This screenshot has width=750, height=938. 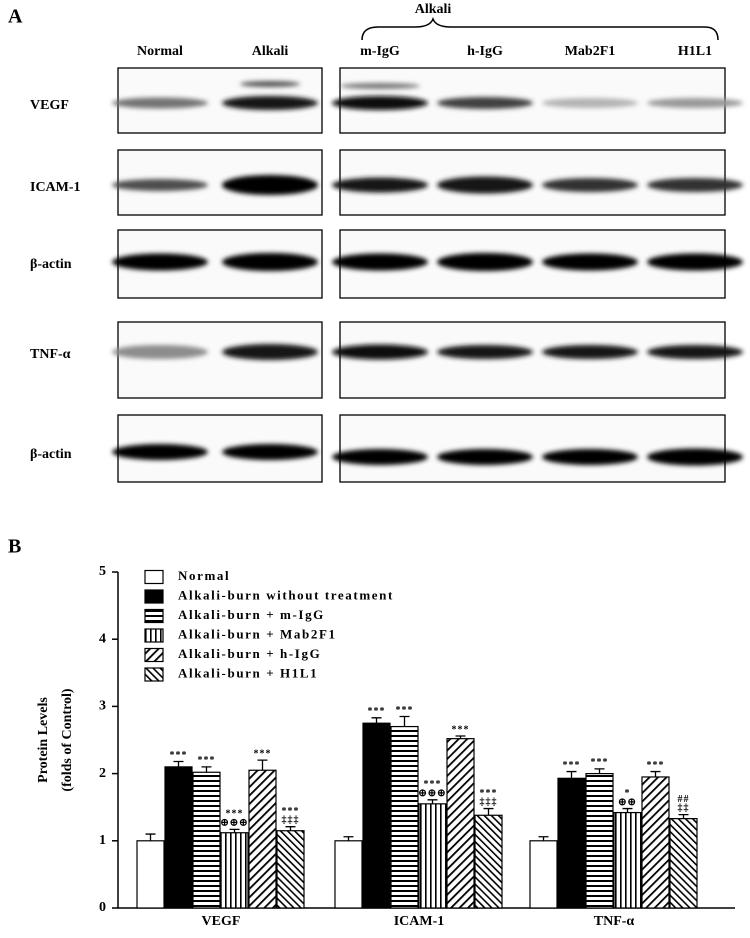 I want to click on legend-label: Alkali-burn + Mab2F1, so click(x=257, y=633).